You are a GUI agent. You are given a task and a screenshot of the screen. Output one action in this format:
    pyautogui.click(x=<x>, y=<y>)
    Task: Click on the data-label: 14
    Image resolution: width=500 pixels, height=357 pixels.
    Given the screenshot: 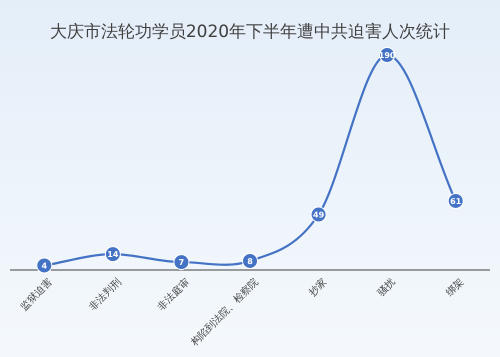 What is the action you would take?
    pyautogui.click(x=113, y=255)
    